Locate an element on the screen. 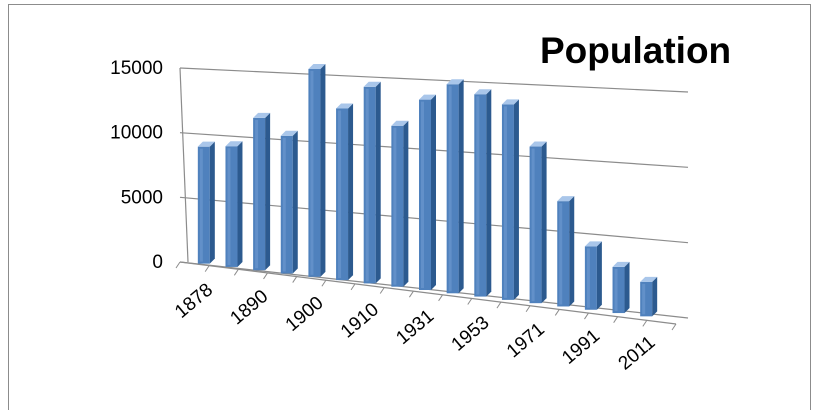 This screenshot has height=410, width=818. x-tick-label: 1878 is located at coordinates (194, 300).